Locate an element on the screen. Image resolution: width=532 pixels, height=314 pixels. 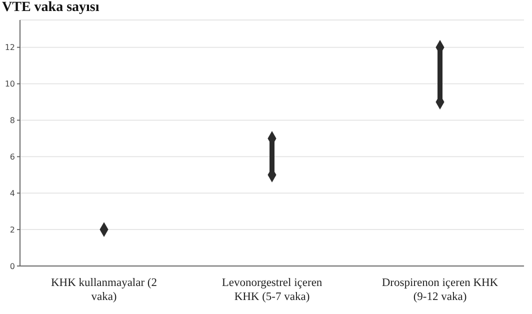
y-tick-label: 12 is located at coordinates (9, 47).